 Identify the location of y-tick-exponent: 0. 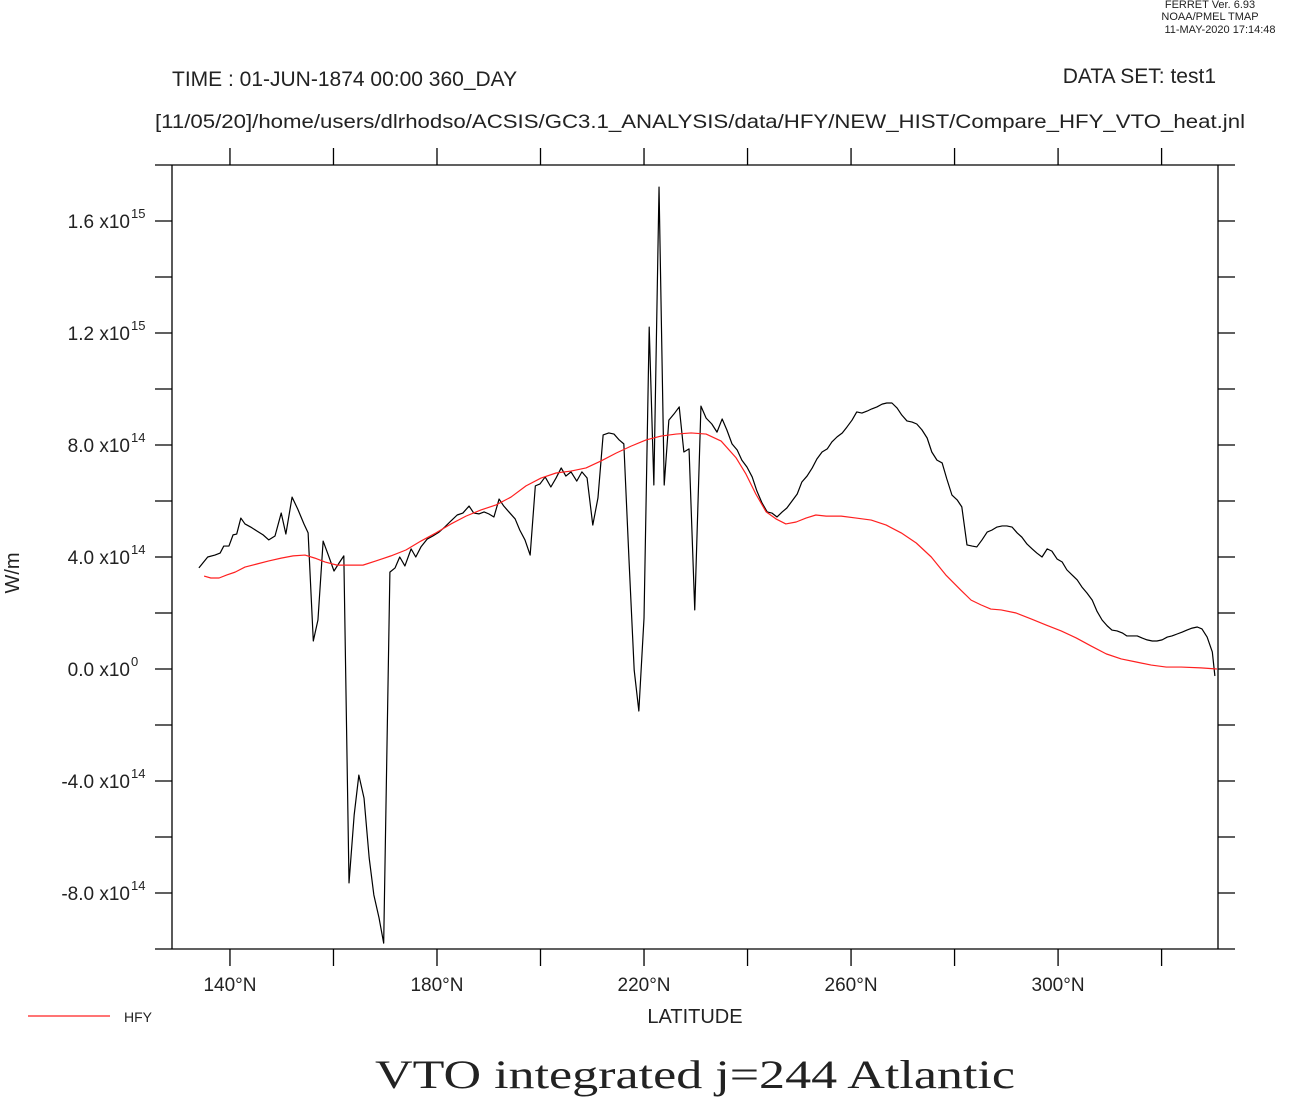
(134, 661).